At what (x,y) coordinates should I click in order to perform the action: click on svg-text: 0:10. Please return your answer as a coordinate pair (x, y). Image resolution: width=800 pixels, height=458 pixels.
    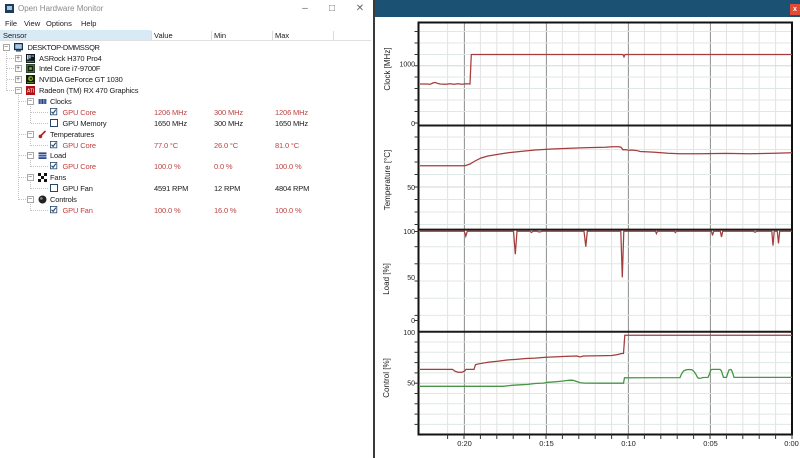
    Looking at the image, I should click on (628, 443).